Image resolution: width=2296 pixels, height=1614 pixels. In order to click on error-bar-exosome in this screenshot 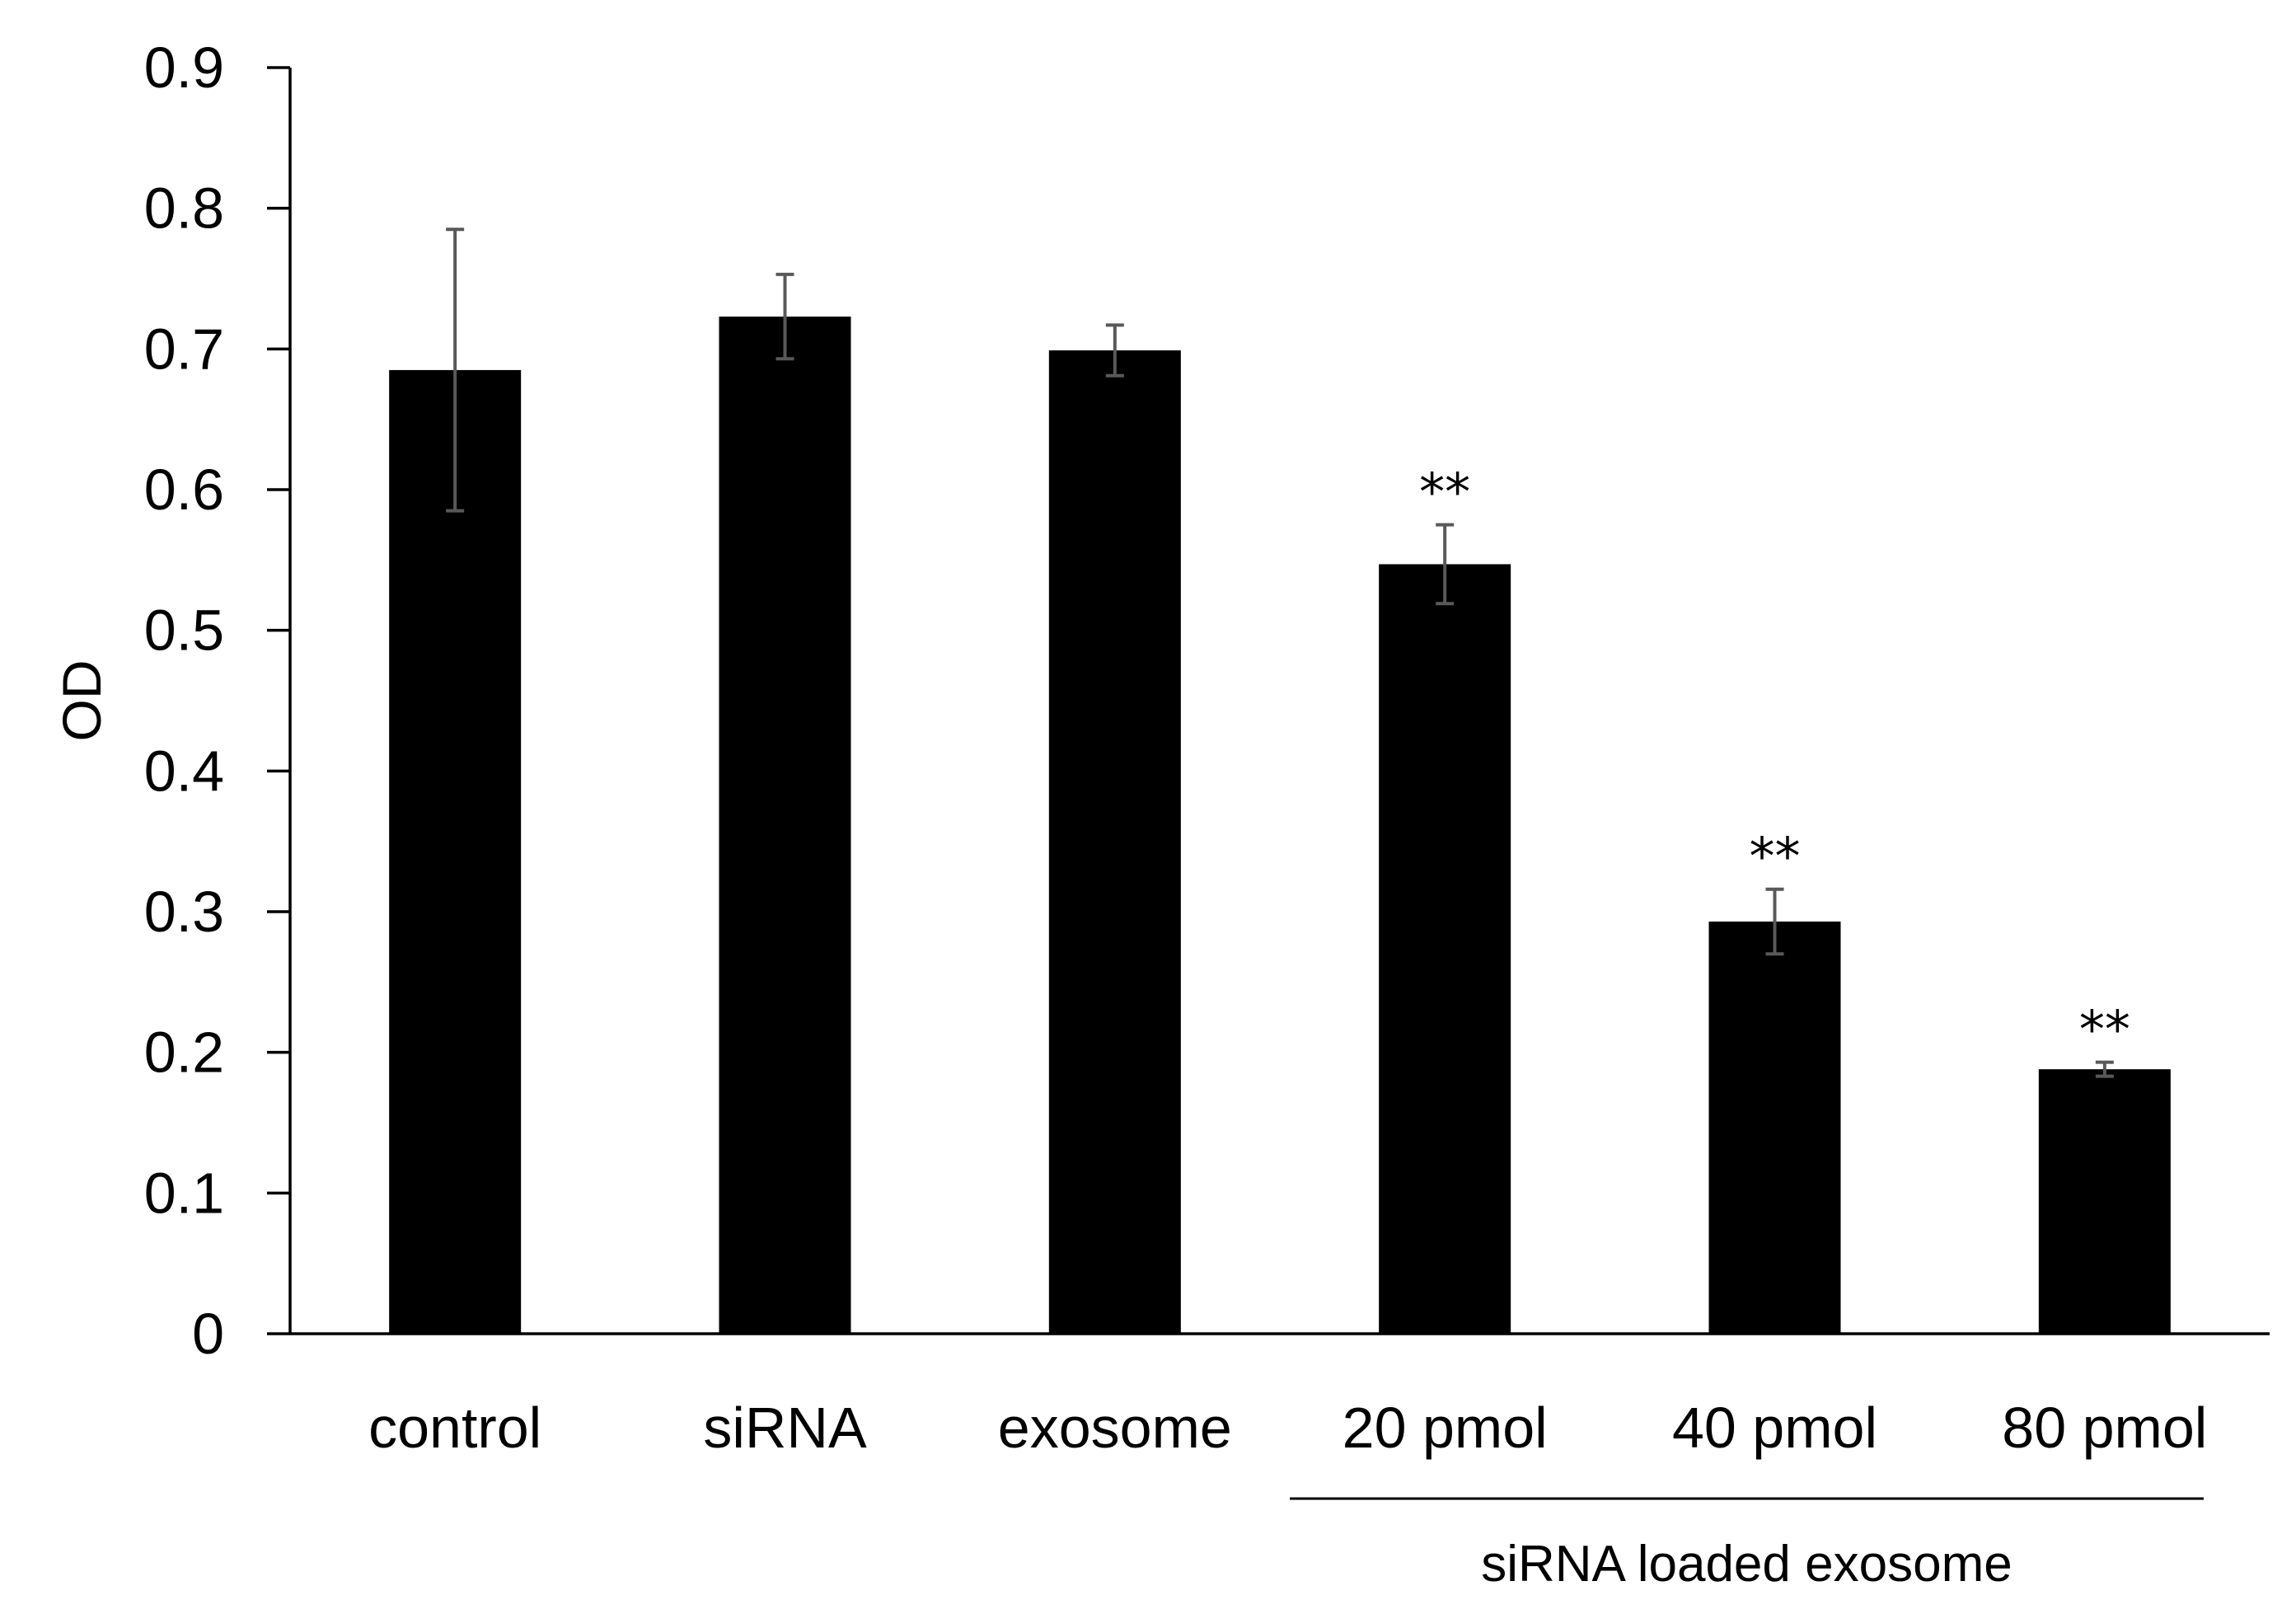, I will do `click(1114, 350)`.